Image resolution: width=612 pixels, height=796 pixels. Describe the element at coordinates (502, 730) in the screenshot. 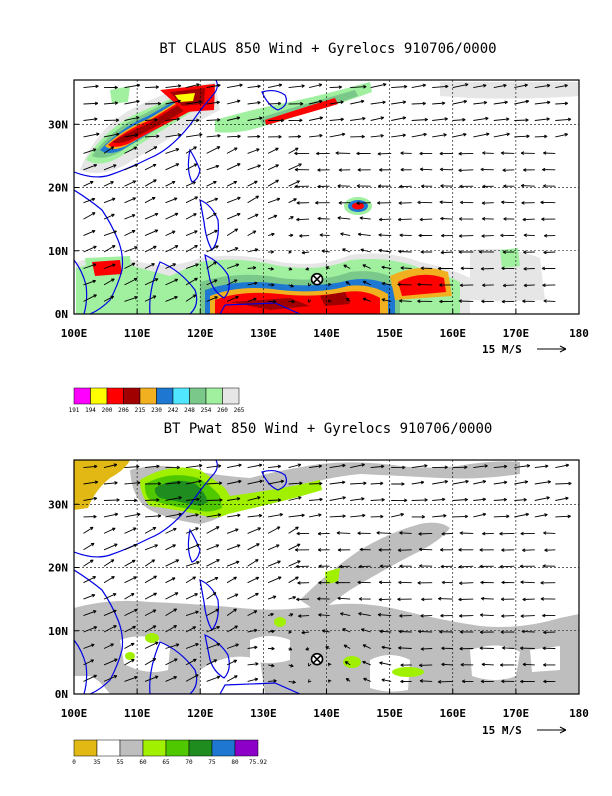

I see `panel-2-scale-label: 15 M/S` at that location.